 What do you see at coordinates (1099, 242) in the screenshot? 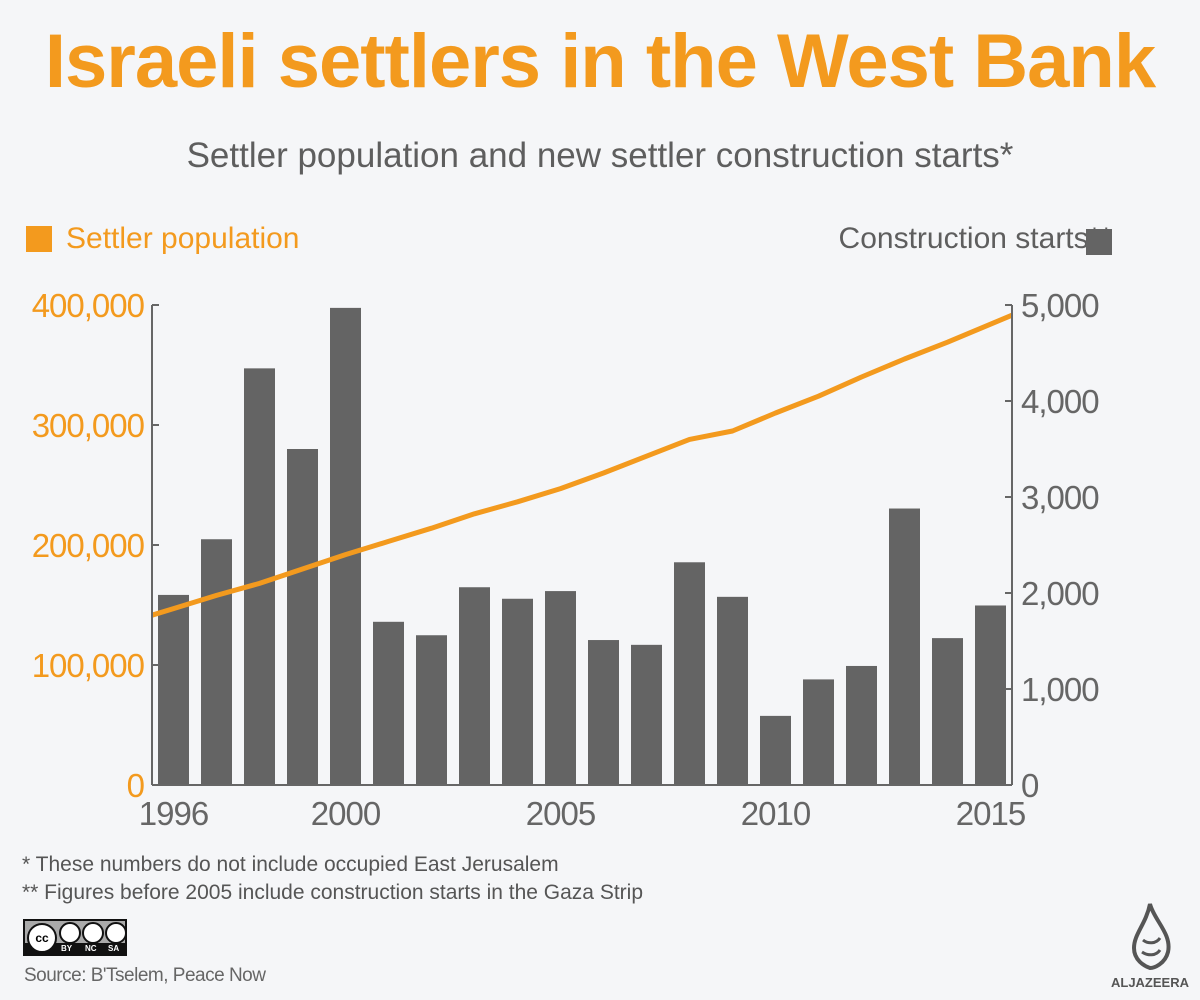
I see `legend-swatch-construction` at bounding box center [1099, 242].